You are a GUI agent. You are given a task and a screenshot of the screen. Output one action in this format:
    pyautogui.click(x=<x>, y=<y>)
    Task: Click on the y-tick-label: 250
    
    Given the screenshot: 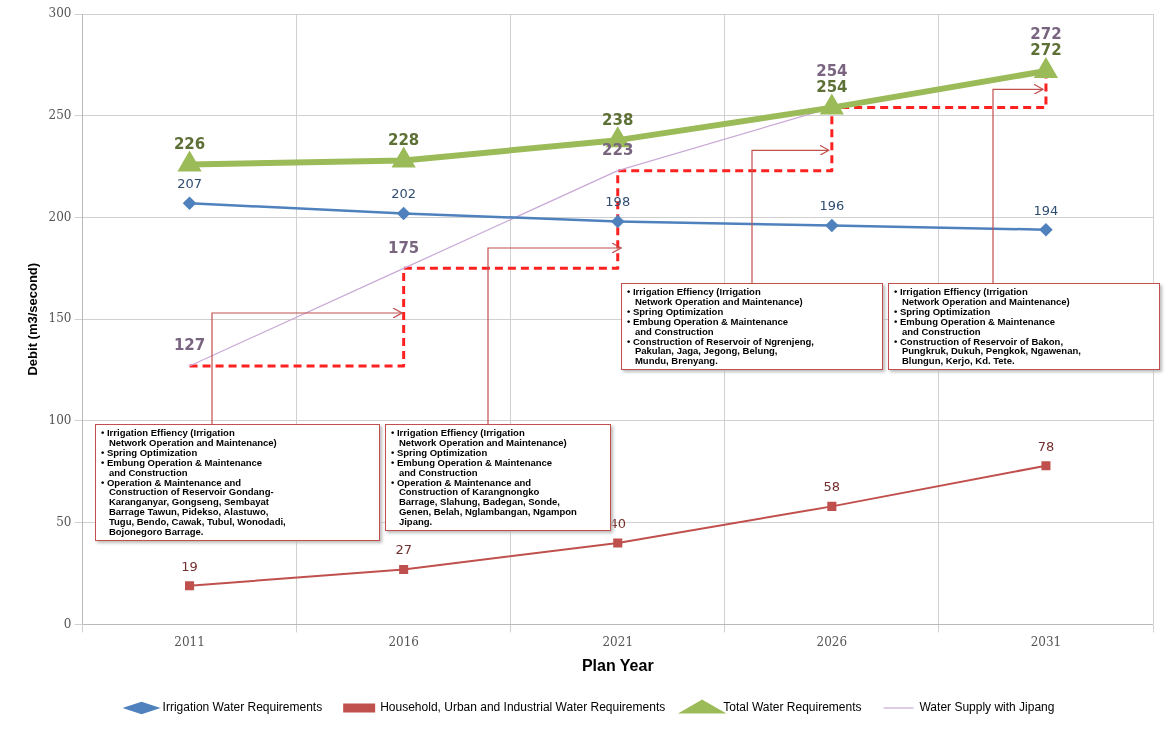 What is the action you would take?
    pyautogui.click(x=60, y=114)
    